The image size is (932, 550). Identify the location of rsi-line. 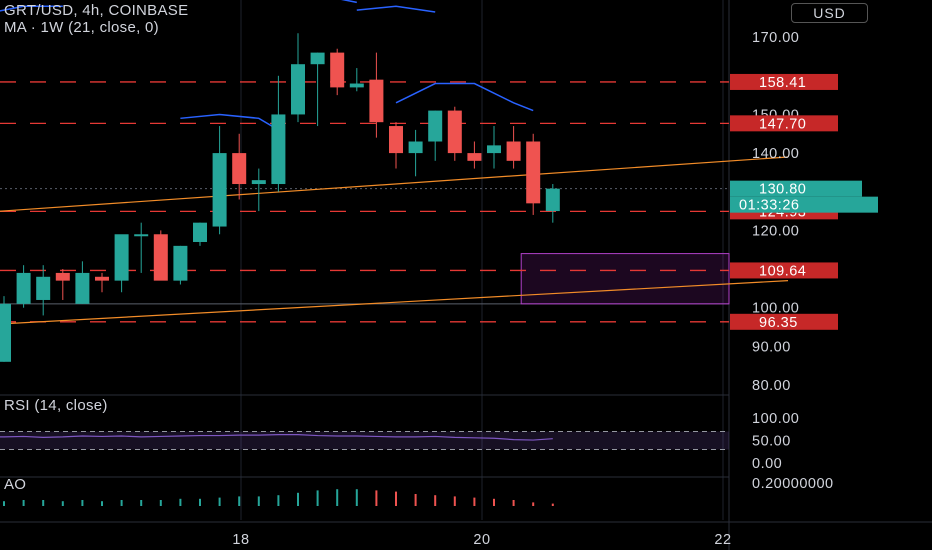
(276, 437).